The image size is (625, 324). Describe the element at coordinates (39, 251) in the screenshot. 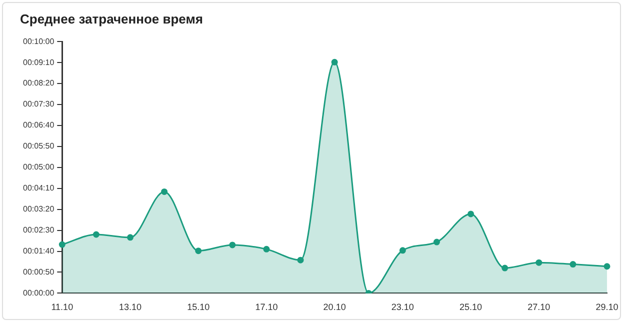

I see `y-tick-label: 00:01:40` at that location.